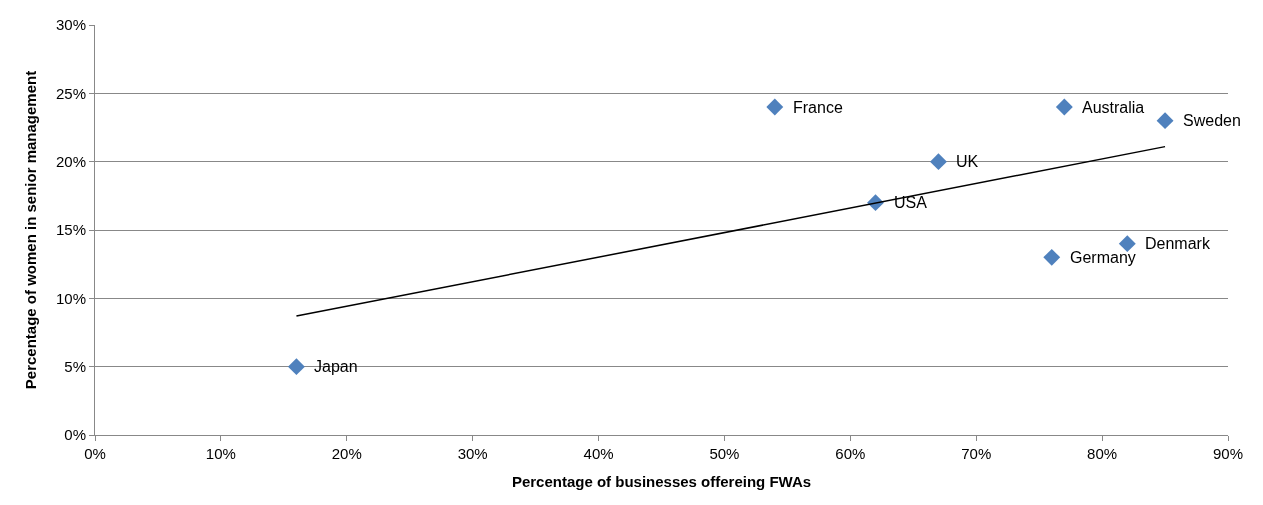 Image resolution: width=1263 pixels, height=505 pixels. What do you see at coordinates (75, 435) in the screenshot?
I see `y-tick-label: 0%` at bounding box center [75, 435].